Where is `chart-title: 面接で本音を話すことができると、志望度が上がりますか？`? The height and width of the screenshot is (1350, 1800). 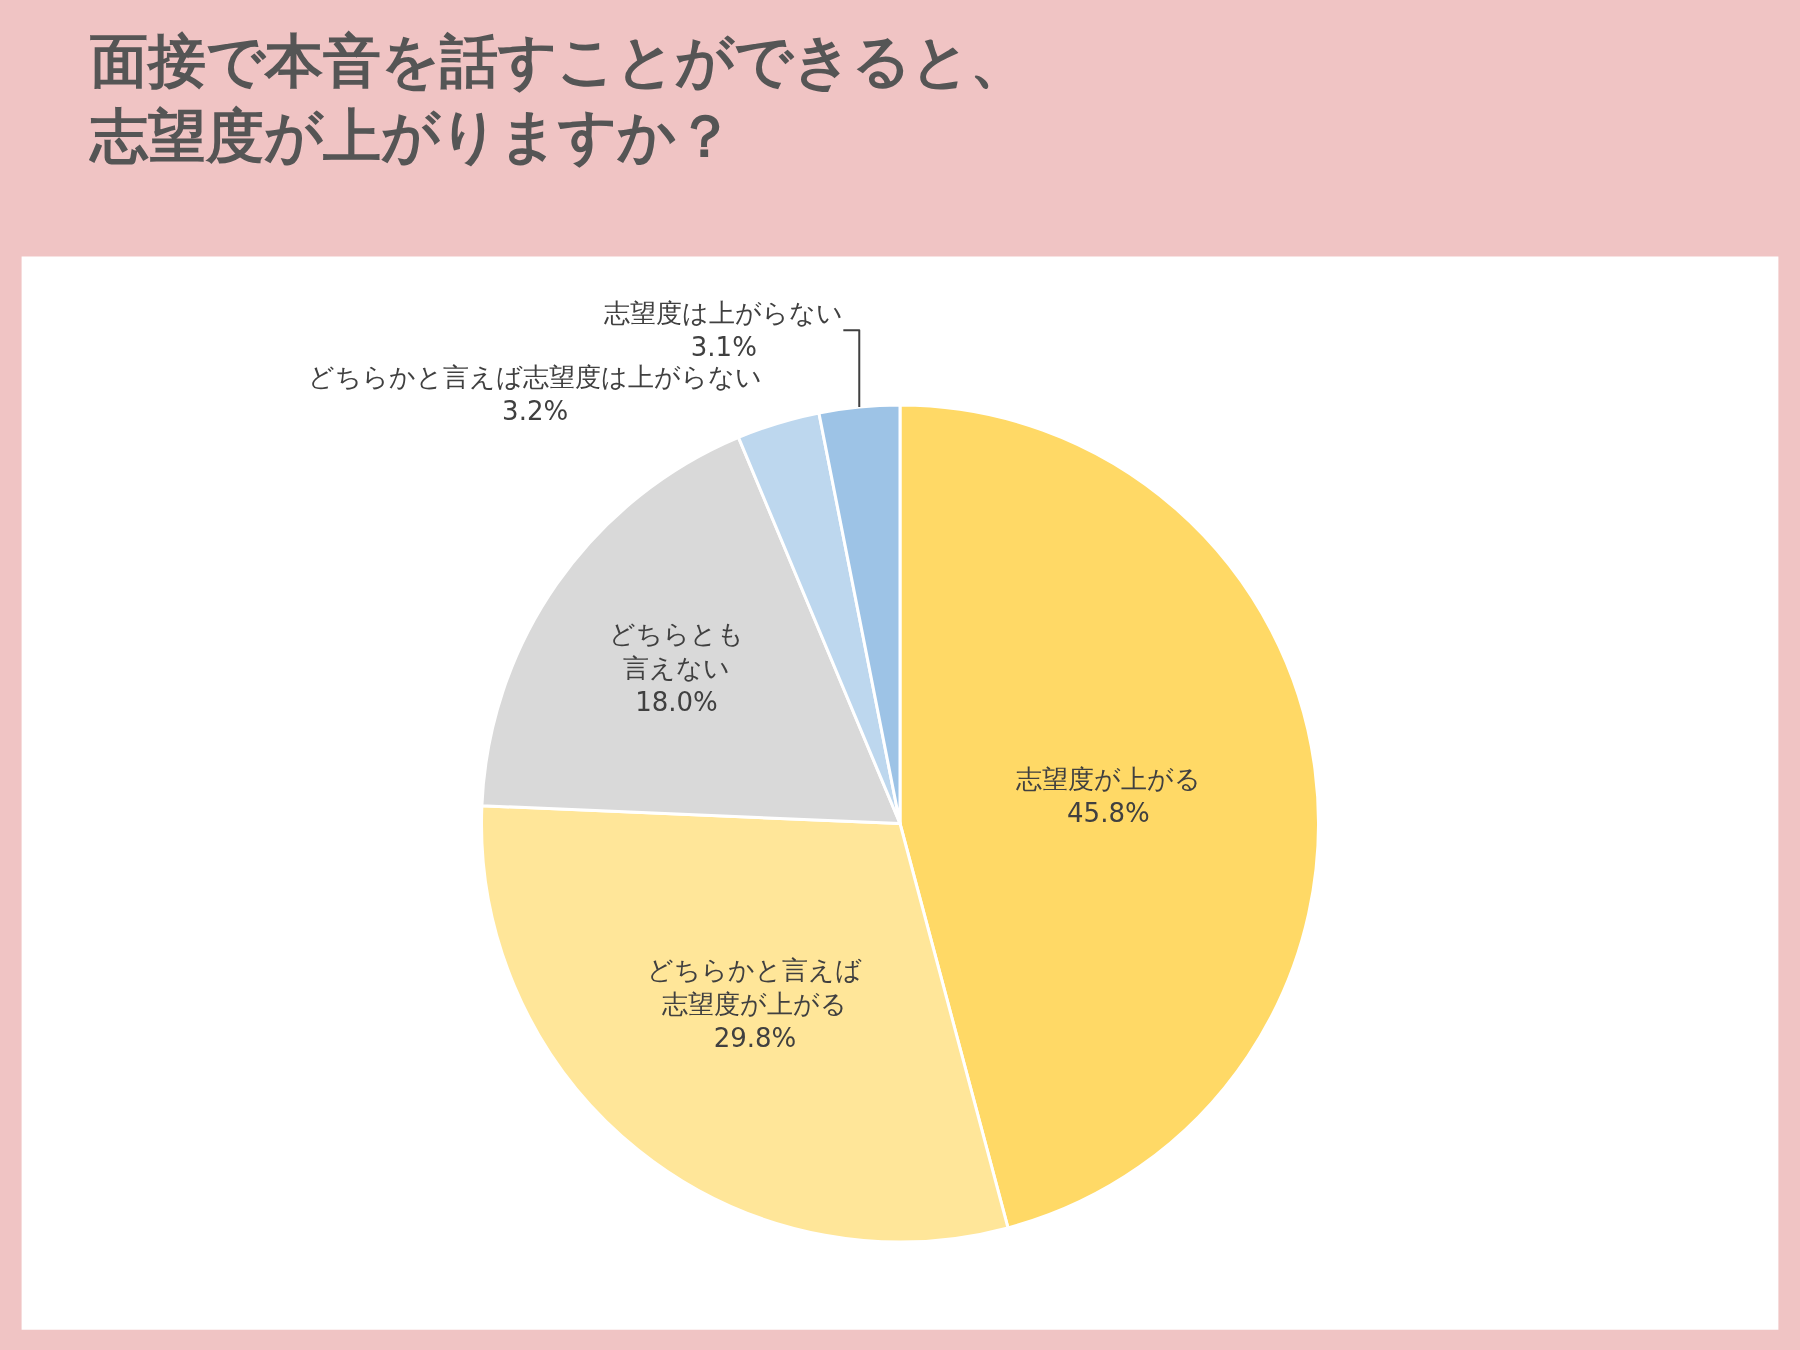
chart-title: 面接で本音を話すことができると、志望度が上がりますか？ is located at coordinates (558, 99).